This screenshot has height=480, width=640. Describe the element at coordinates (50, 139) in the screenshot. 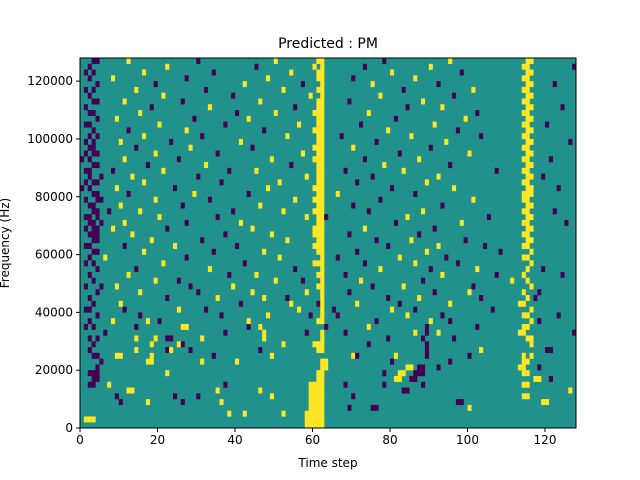

I see `y-tick-label: 100000` at that location.